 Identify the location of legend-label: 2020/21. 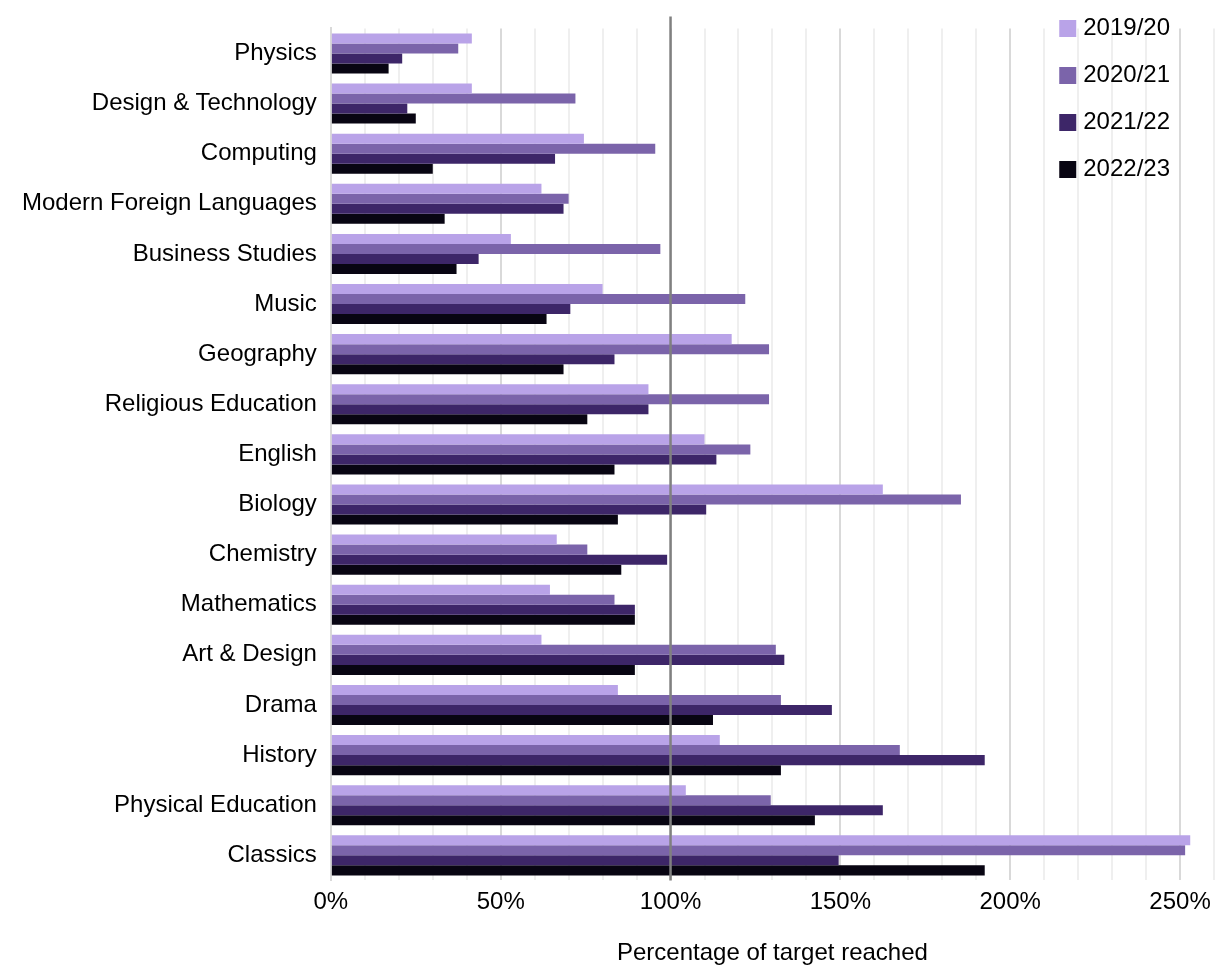
(1127, 73).